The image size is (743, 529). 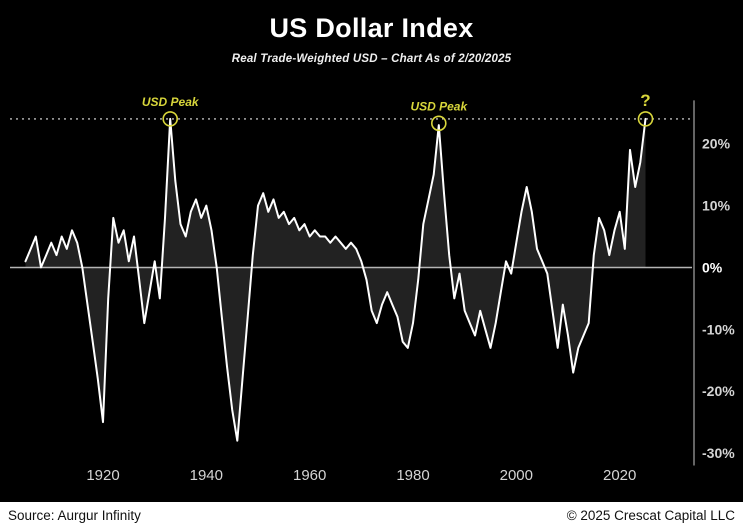 What do you see at coordinates (650, 515) in the screenshot?
I see `copyright-label: © 2025 Crescat Capital LLC` at bounding box center [650, 515].